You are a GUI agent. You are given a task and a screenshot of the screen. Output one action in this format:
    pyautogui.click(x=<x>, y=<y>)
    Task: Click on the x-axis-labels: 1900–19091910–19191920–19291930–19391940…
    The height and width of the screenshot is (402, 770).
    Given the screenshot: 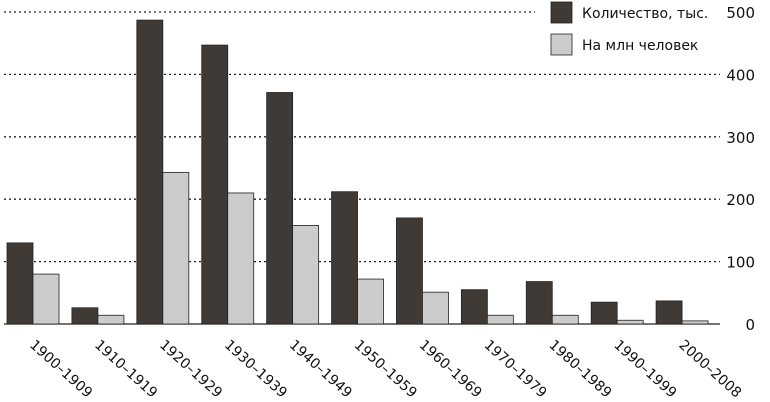 What is the action you would take?
    pyautogui.click(x=385, y=369)
    